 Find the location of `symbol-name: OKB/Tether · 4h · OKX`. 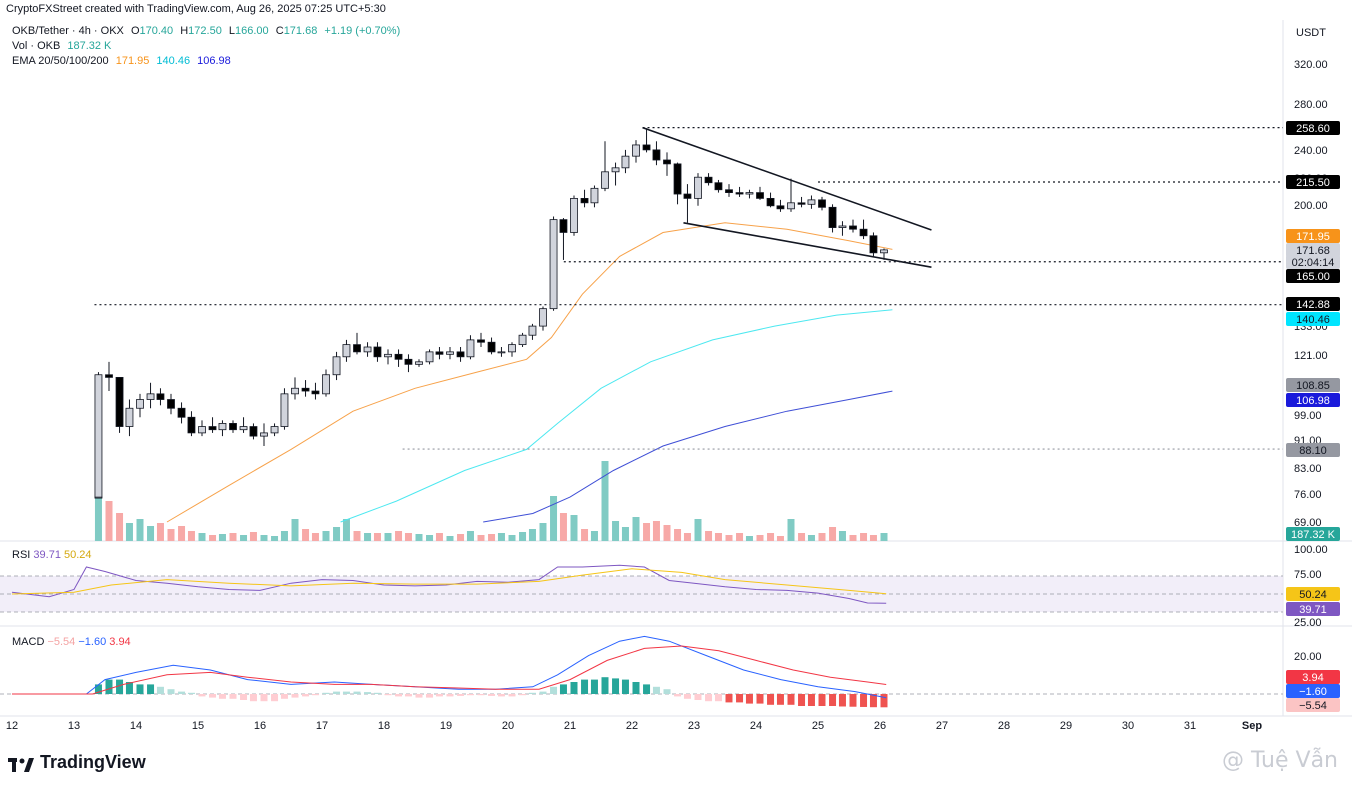

symbol-name: OKB/Tether · 4h · OKX is located at coordinates (68, 31).